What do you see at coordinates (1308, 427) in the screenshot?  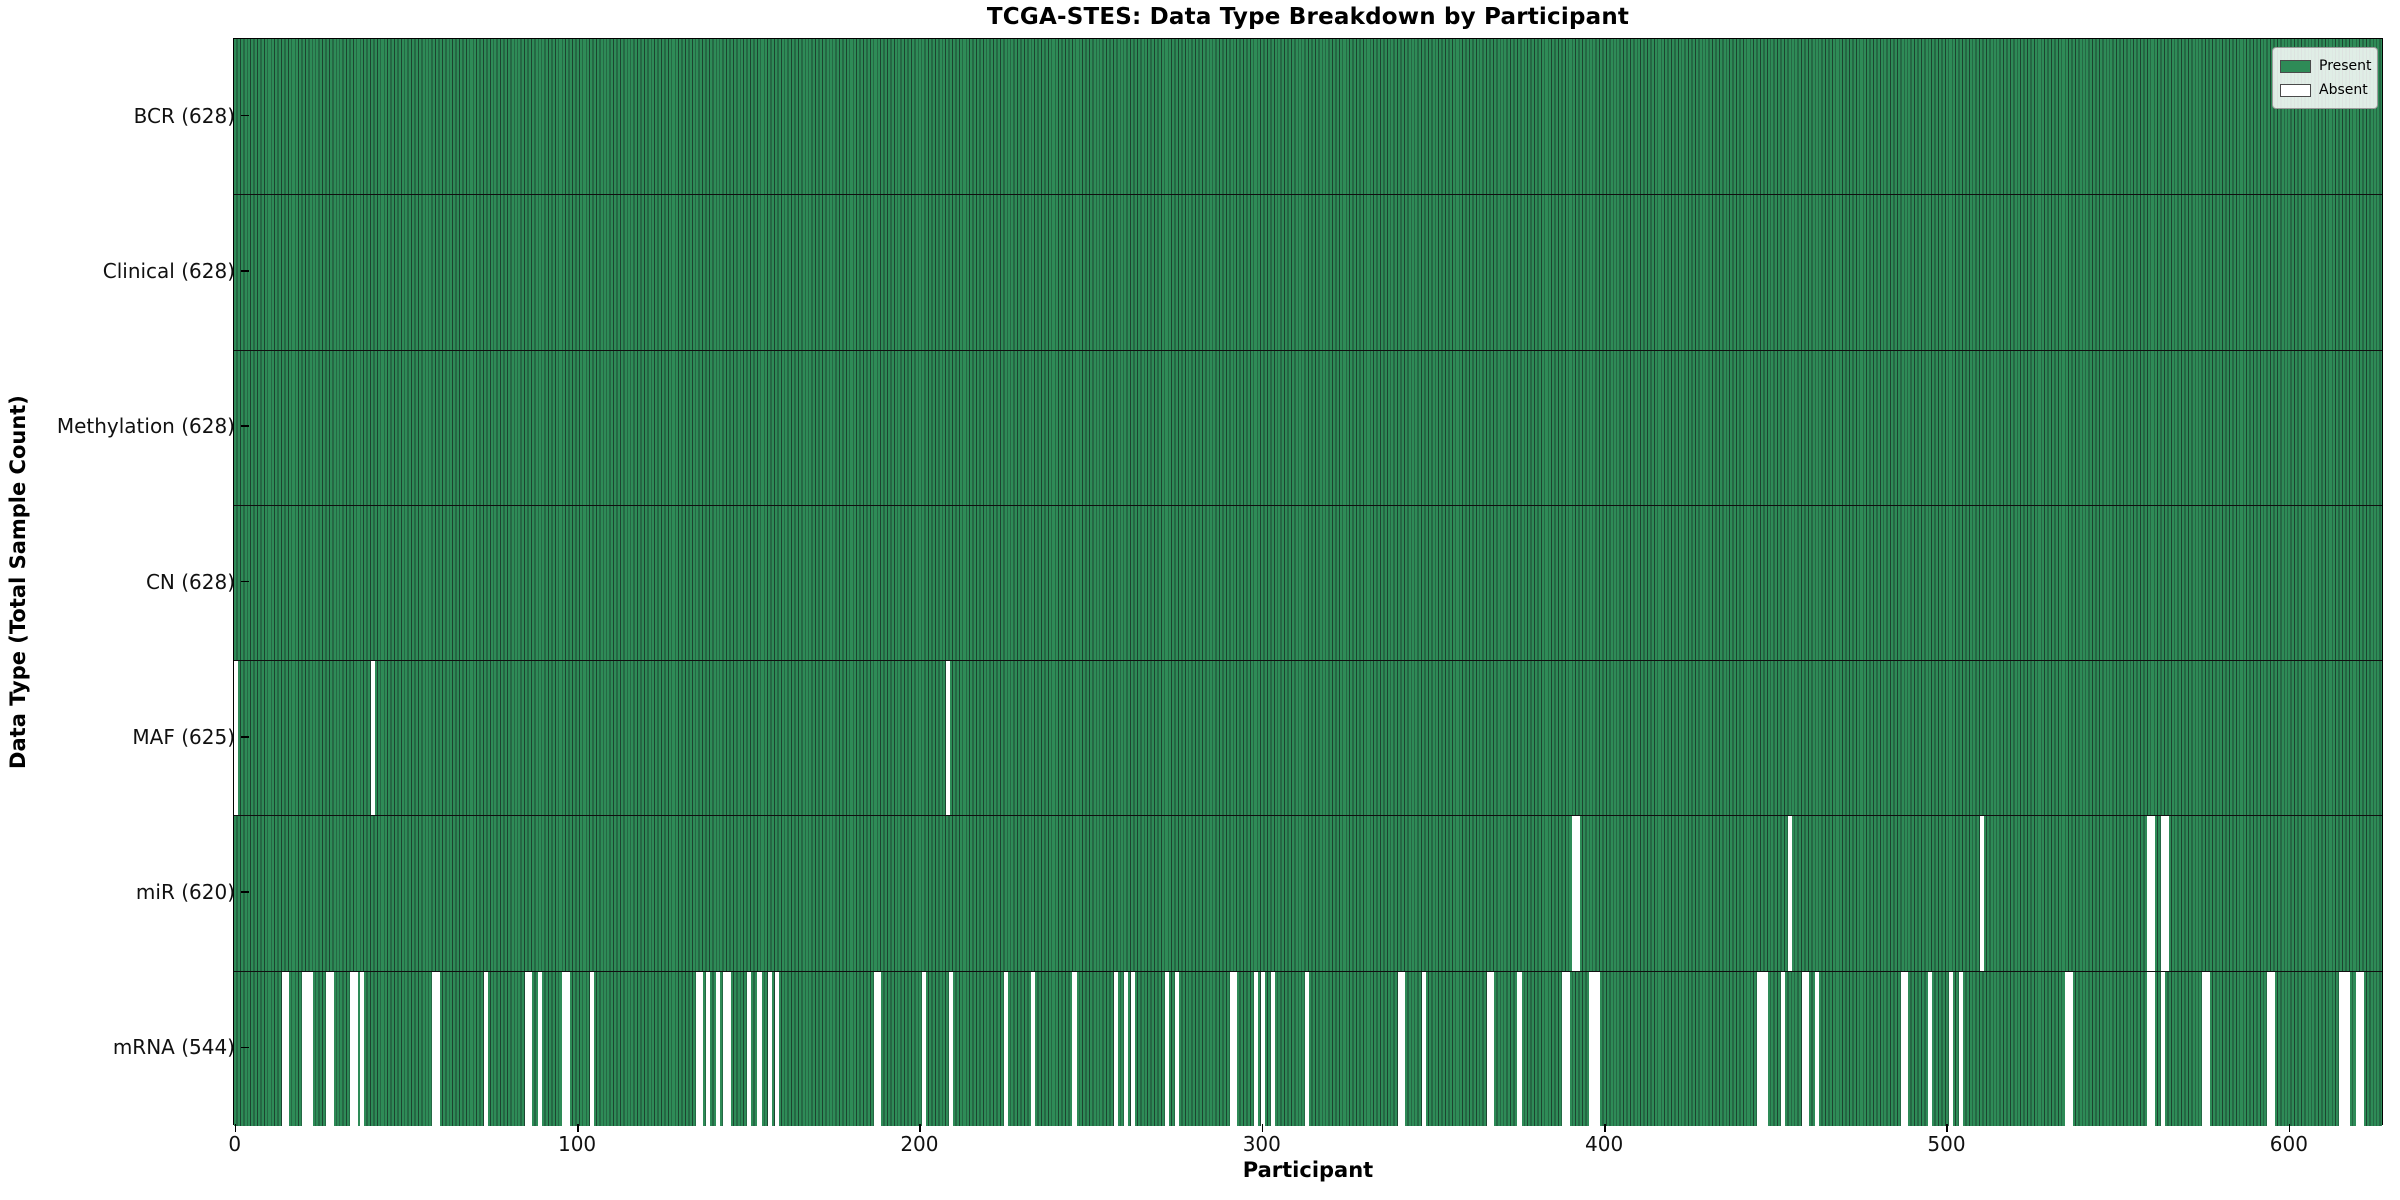 I see `row-fill-Methylation` at bounding box center [1308, 427].